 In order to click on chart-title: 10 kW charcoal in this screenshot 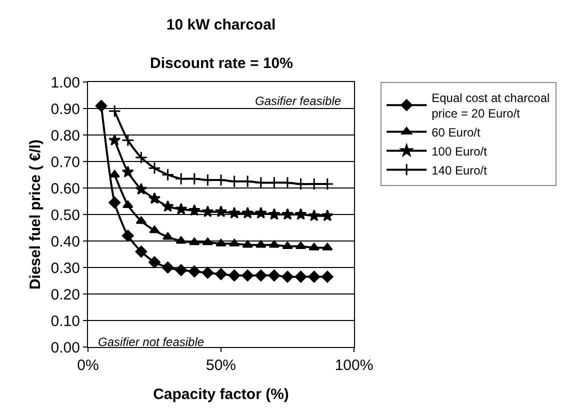, I will do `click(221, 25)`.